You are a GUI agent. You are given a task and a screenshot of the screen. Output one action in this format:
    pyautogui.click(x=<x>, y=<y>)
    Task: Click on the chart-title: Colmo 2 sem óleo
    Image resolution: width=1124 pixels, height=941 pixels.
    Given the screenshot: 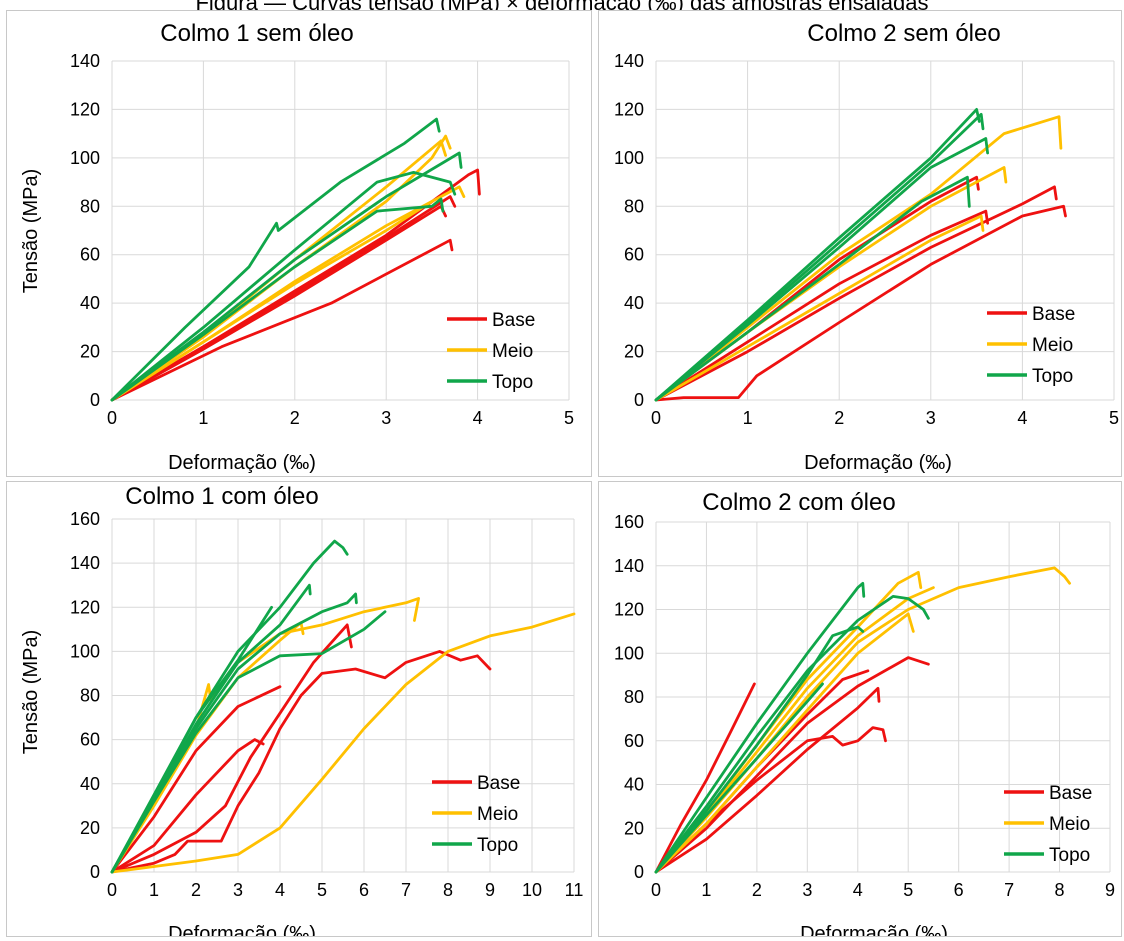 What is the action you would take?
    pyautogui.click(x=903, y=33)
    